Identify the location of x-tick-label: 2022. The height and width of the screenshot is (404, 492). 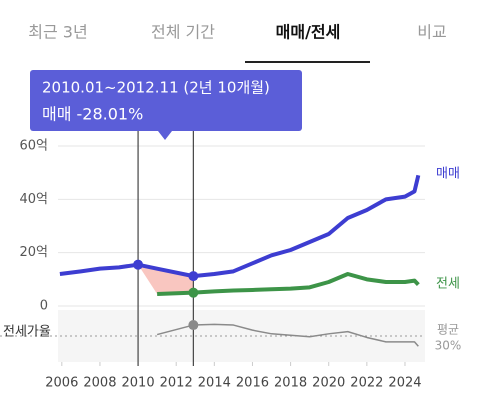
(366, 383).